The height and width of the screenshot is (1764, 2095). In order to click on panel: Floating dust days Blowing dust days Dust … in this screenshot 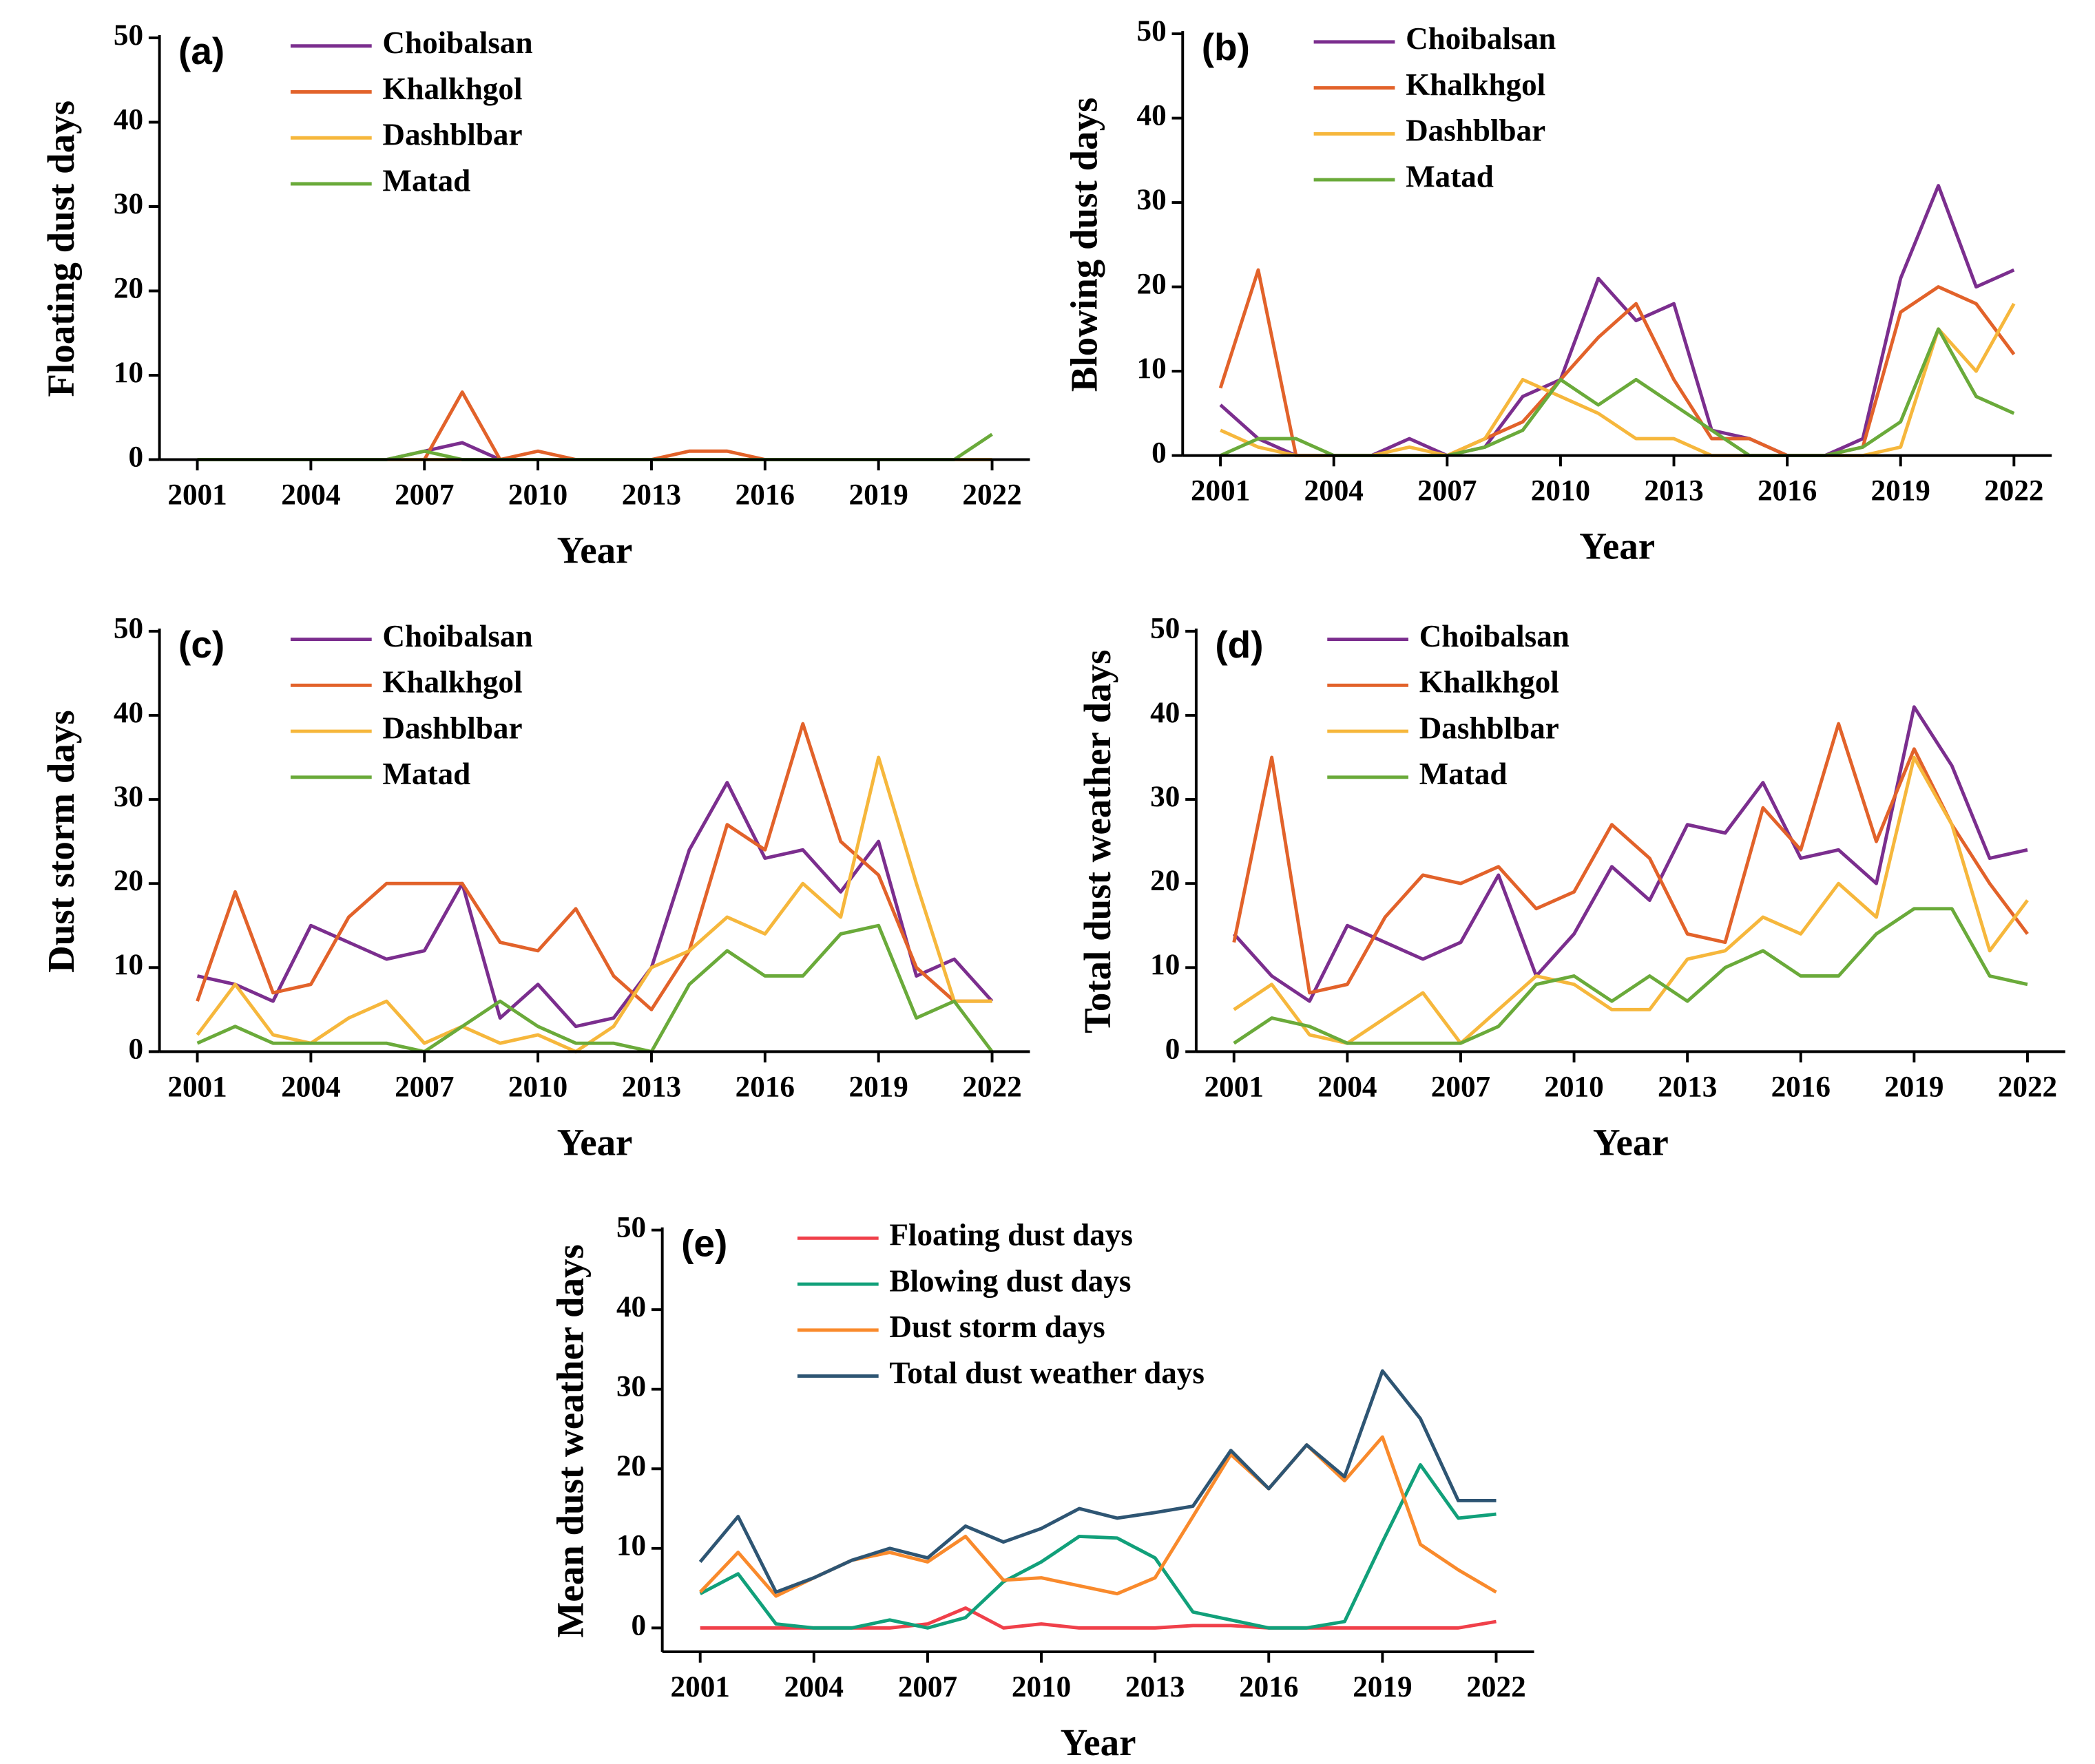, I will do `click(1042, 1487)`.